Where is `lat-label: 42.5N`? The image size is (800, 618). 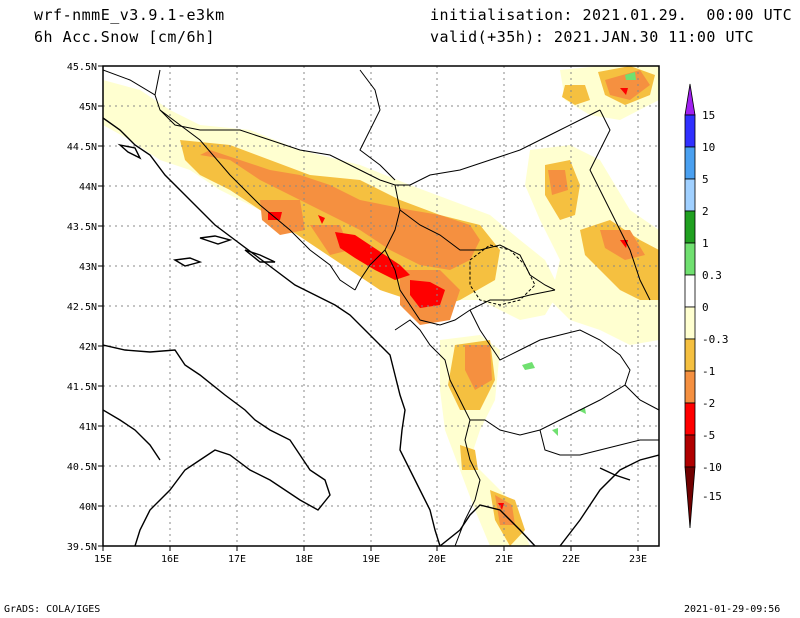 lat-label: 42.5N is located at coordinates (82, 307).